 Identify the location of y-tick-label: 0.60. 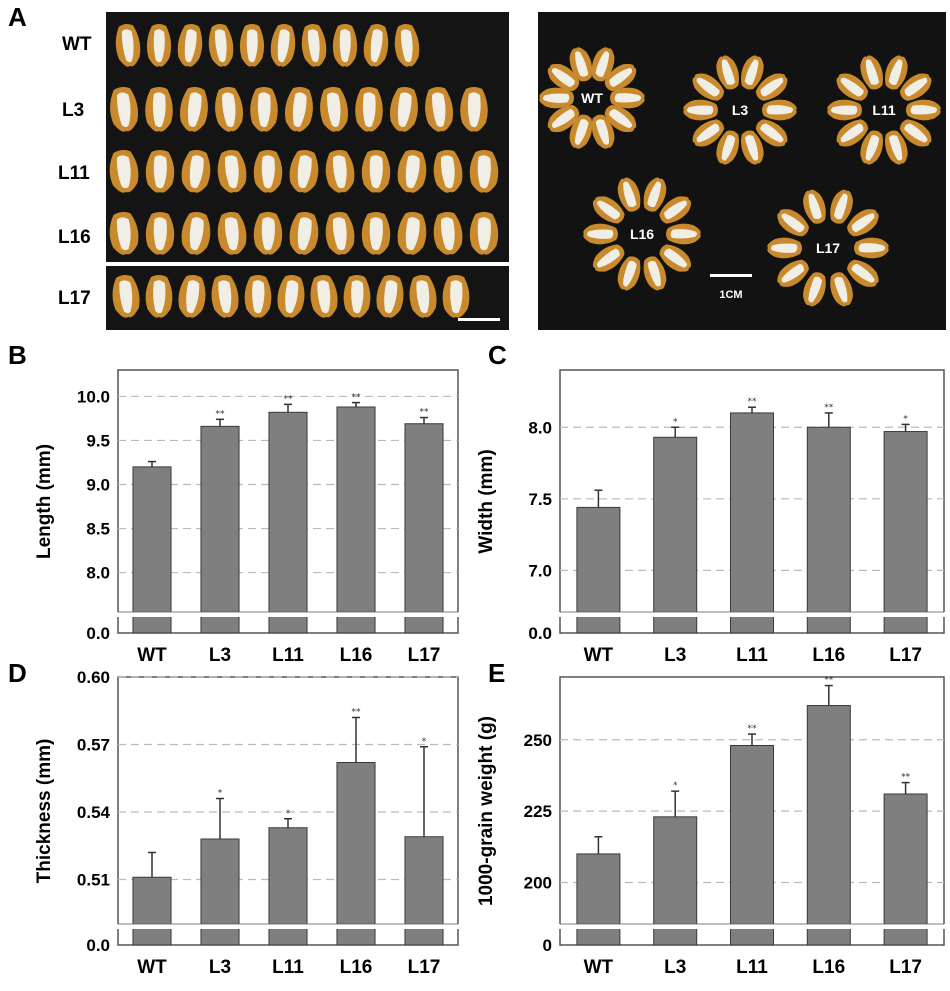
(93, 677).